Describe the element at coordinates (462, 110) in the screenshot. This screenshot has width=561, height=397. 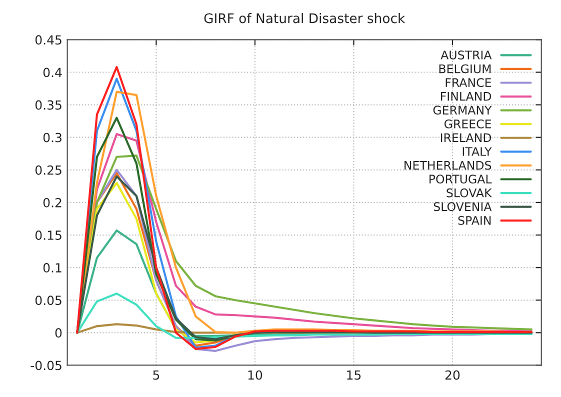
I see `legend-label: GERMANY` at that location.